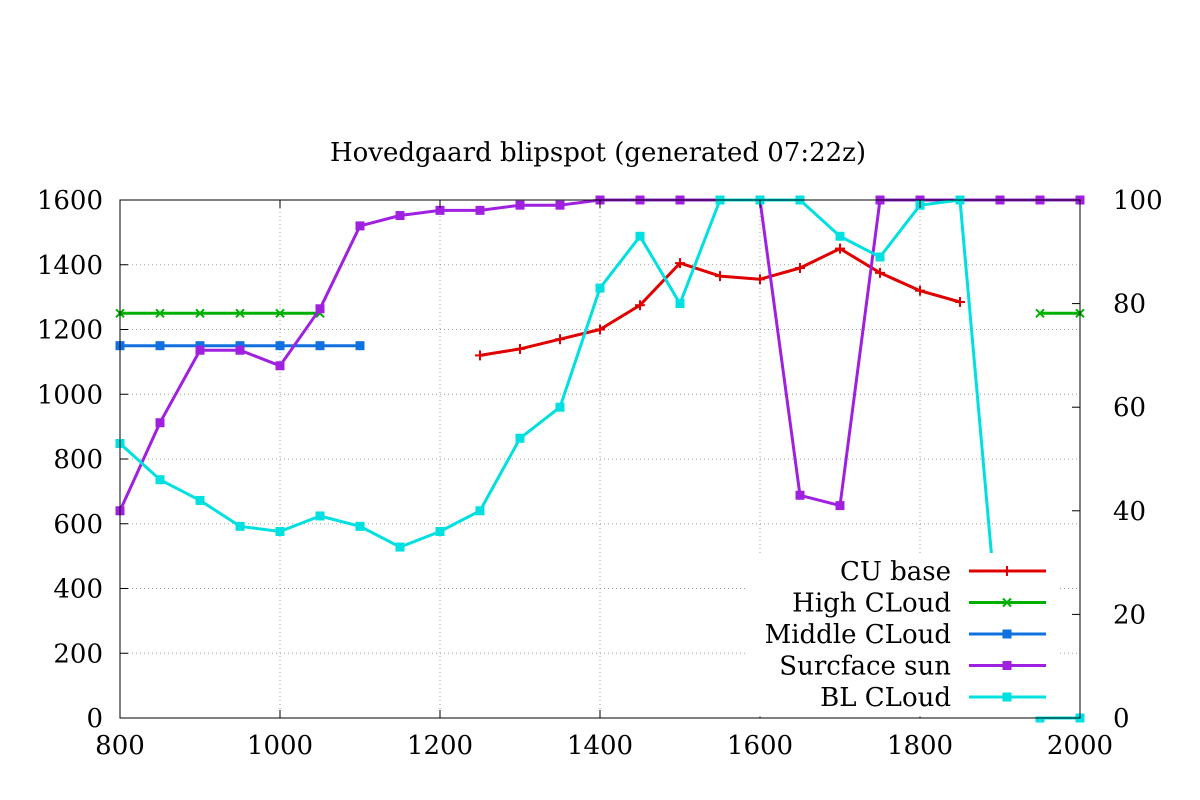  Describe the element at coordinates (280, 746) in the screenshot. I see `x-tick-label: 1000` at that location.